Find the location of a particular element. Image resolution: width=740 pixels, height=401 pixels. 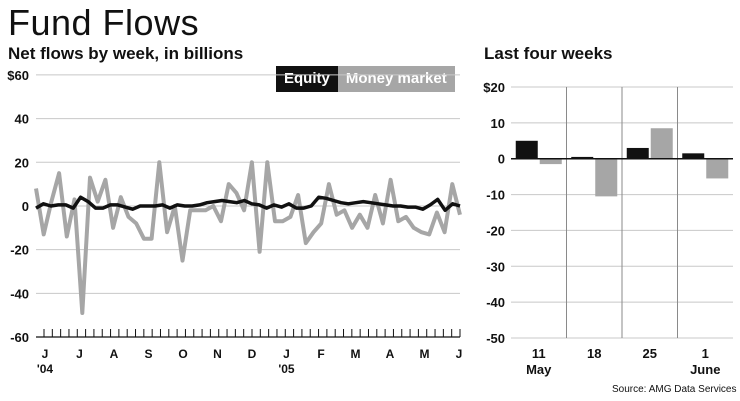

series-line-equity is located at coordinates (248, 204).